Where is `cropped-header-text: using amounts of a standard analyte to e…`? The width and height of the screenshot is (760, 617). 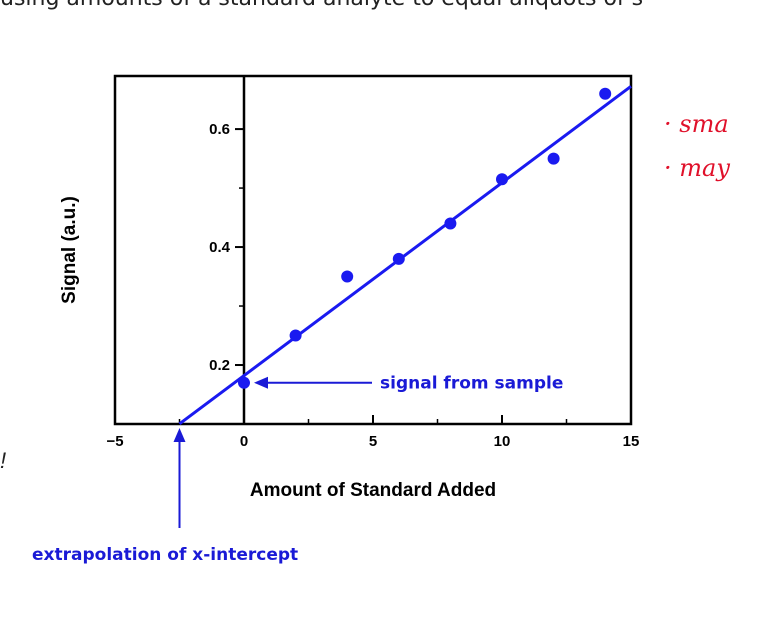 cropped-header-text: using amounts of a standard analyte to e… is located at coordinates (380, 13).